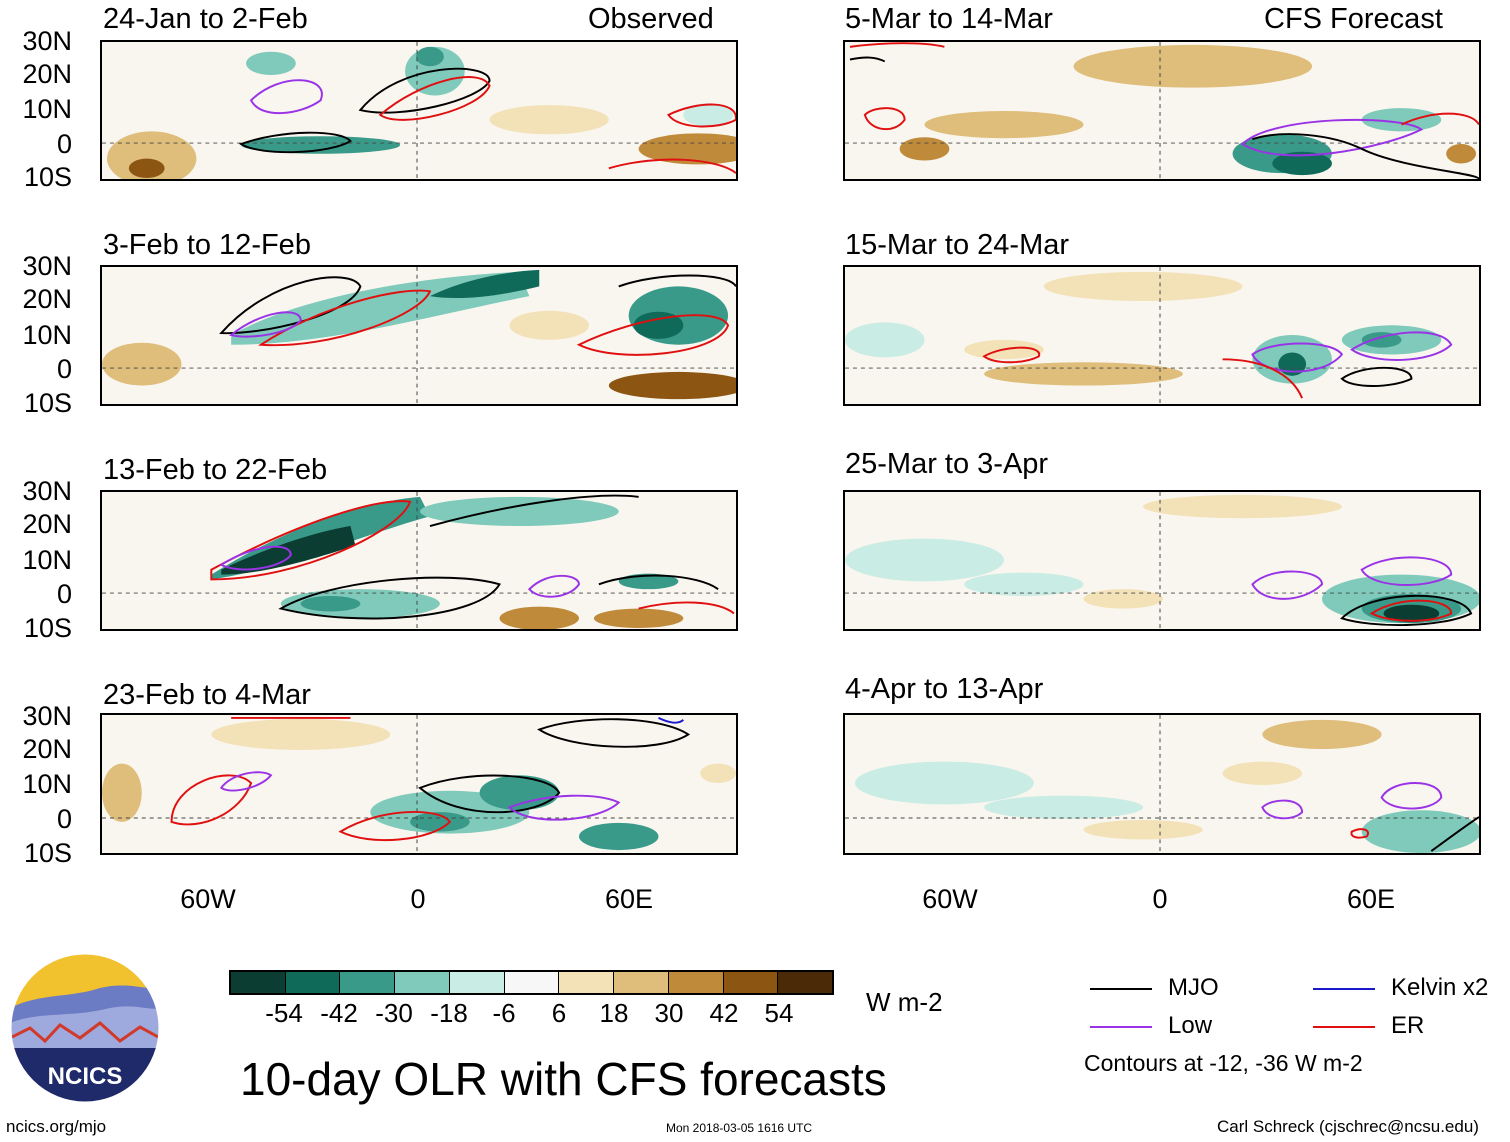  Describe the element at coordinates (1348, 1126) in the screenshot. I see `footer-credit: Carl Schreck (cjschrec@ncsu.edu)` at that location.